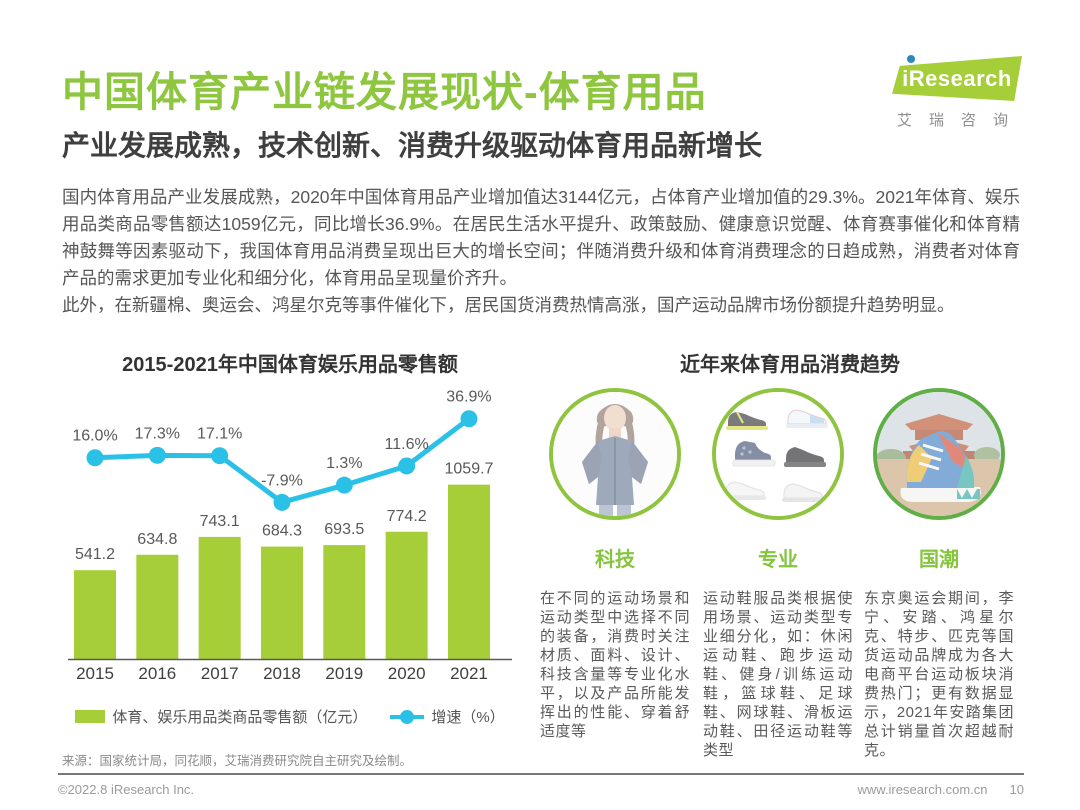 The image size is (1080, 810). What do you see at coordinates (157, 433) in the screenshot?
I see `svg-text: 17.3%` at bounding box center [157, 433].